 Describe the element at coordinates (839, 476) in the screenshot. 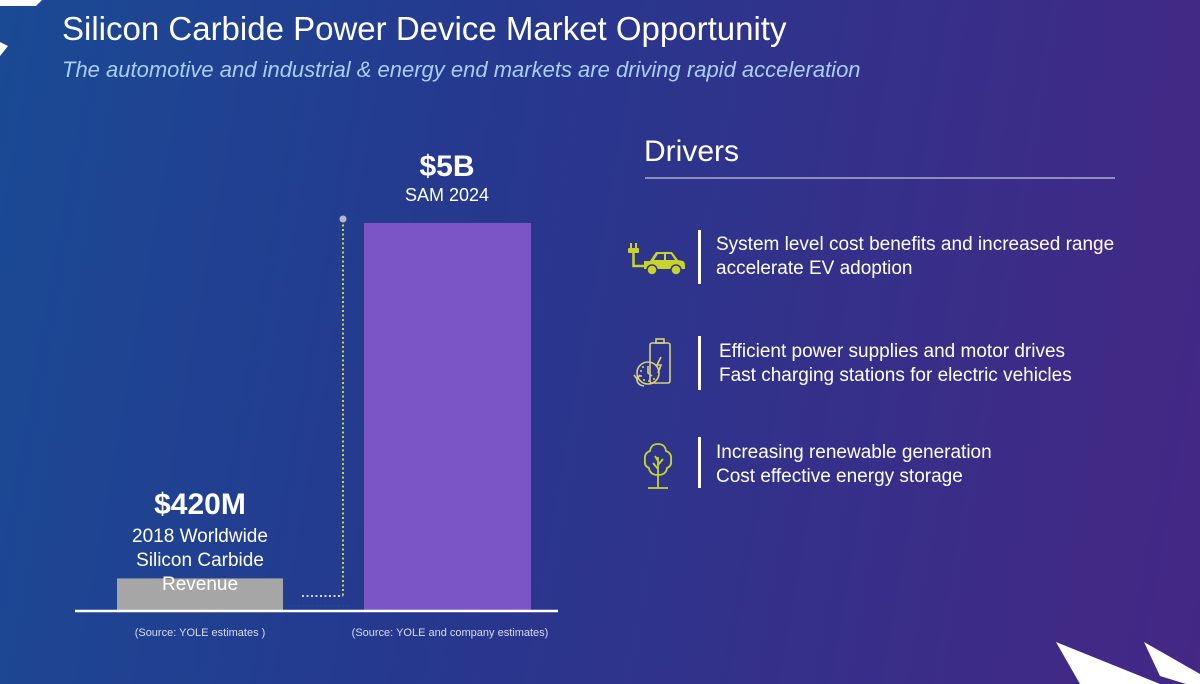

I see `driver-line: Cost effective energy storage` at that location.